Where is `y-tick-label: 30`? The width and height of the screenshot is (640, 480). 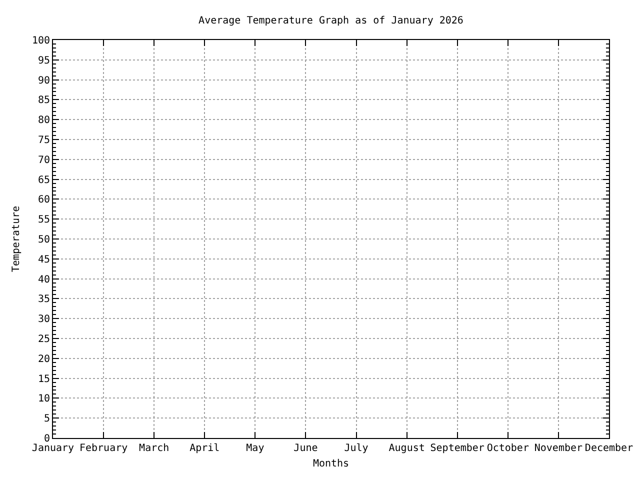 y-tick-label: 30 is located at coordinates (44, 320).